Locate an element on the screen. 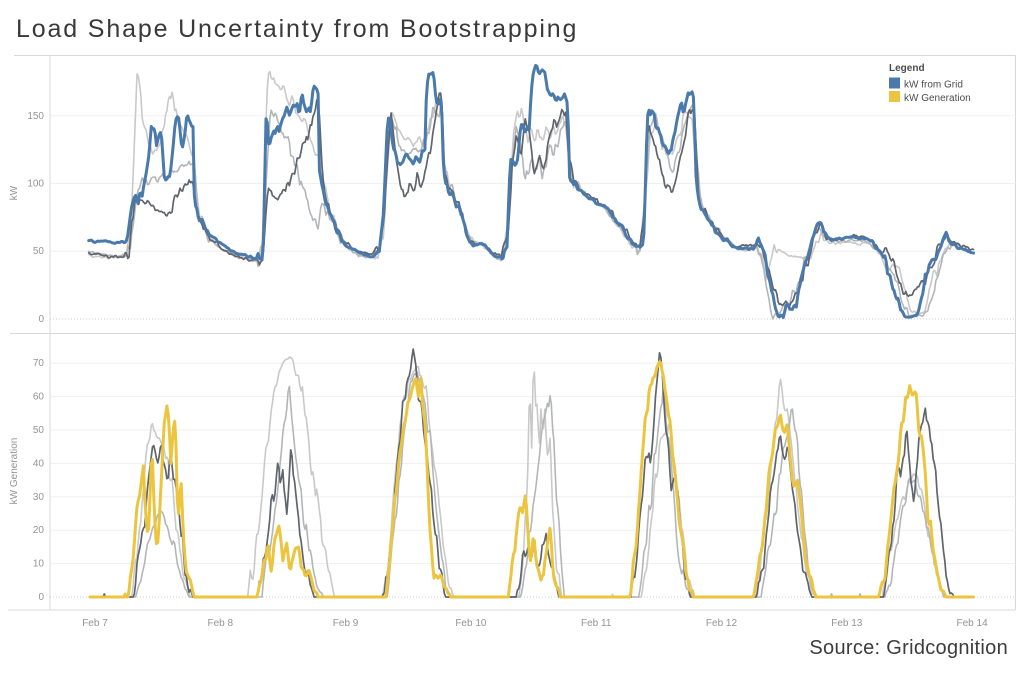 This screenshot has height=680, width=1024. svg-text: 10 is located at coordinates (39, 564).